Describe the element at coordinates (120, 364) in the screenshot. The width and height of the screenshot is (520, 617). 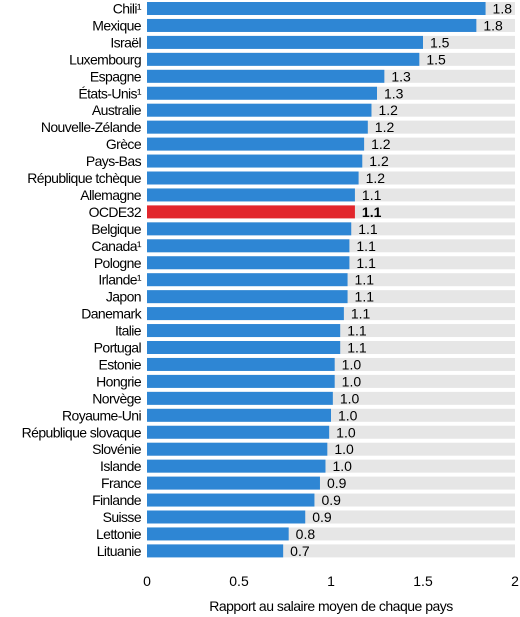
I see `category-label: Estonie` at that location.